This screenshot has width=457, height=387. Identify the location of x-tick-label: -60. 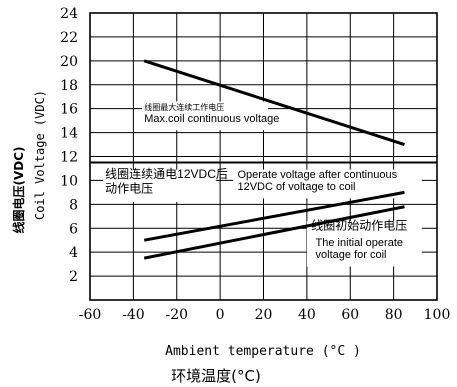
(90, 315).